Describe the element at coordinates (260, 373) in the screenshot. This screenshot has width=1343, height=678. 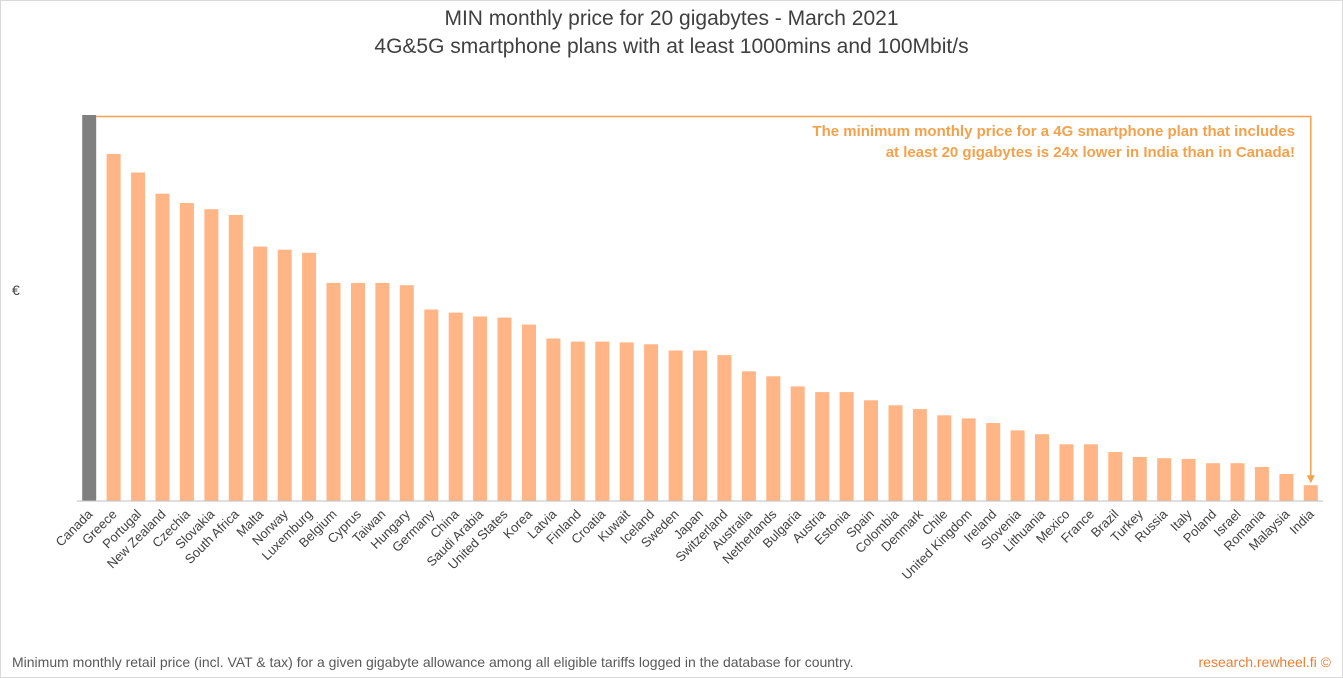
I see `bar-malta` at that location.